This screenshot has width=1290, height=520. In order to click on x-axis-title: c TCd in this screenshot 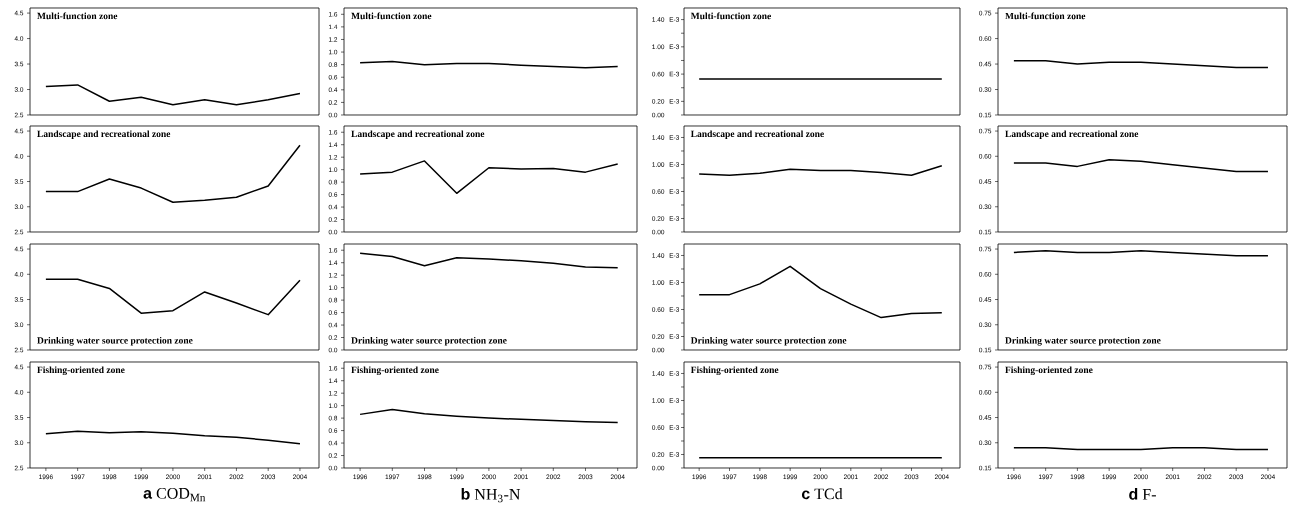, I will do `click(822, 494)`.